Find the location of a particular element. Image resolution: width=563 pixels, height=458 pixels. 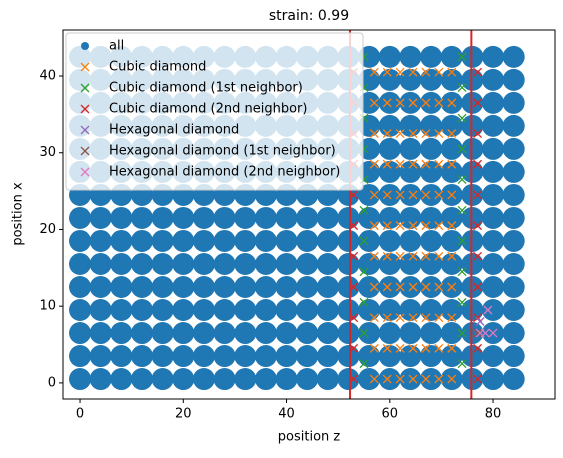

x-axis-label: position z is located at coordinates (309, 437).